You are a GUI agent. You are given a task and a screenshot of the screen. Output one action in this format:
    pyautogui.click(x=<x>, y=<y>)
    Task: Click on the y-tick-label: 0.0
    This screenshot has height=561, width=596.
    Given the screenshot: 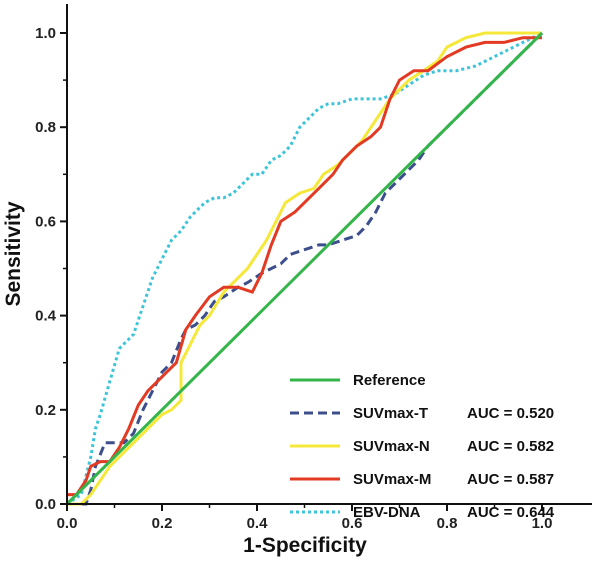 What is the action you would take?
    pyautogui.click(x=45, y=504)
    